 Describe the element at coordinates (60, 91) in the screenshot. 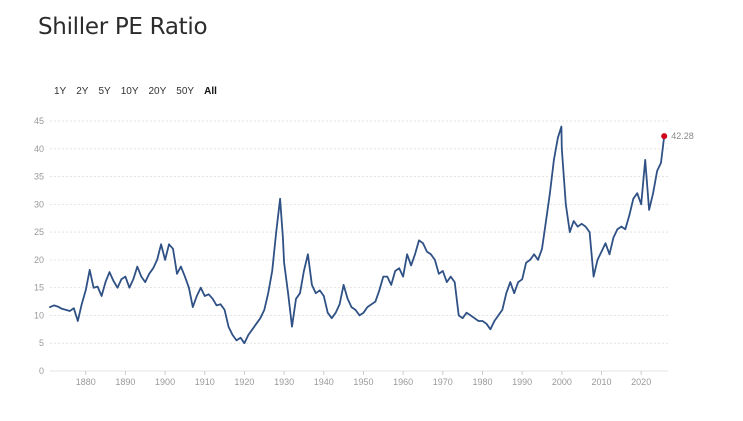

I see `range-button-1y: 1Y` at that location.